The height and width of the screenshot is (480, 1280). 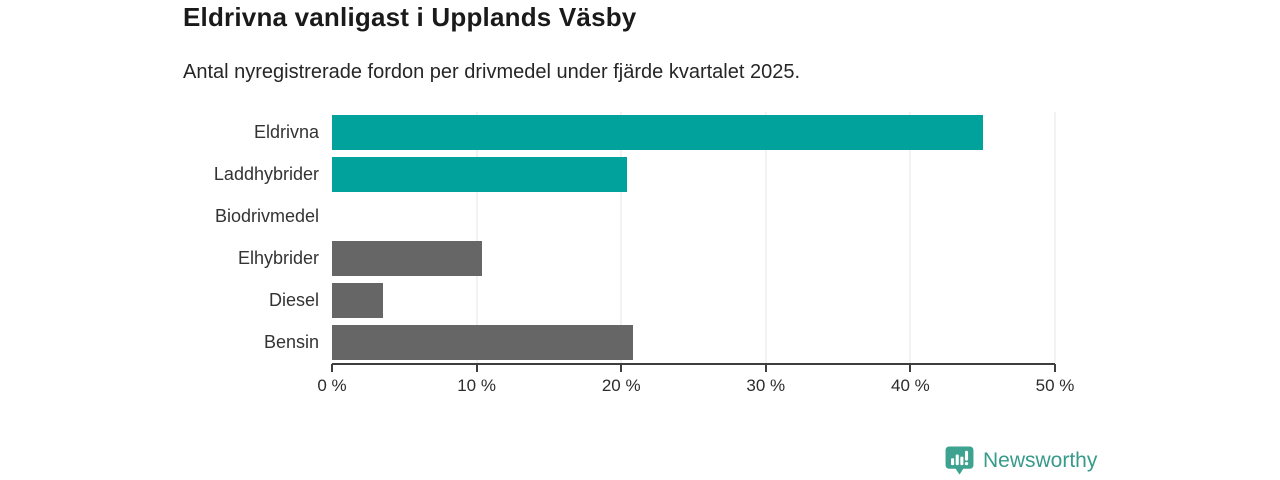 I want to click on bar-chart-badge-icon, so click(x=959, y=460).